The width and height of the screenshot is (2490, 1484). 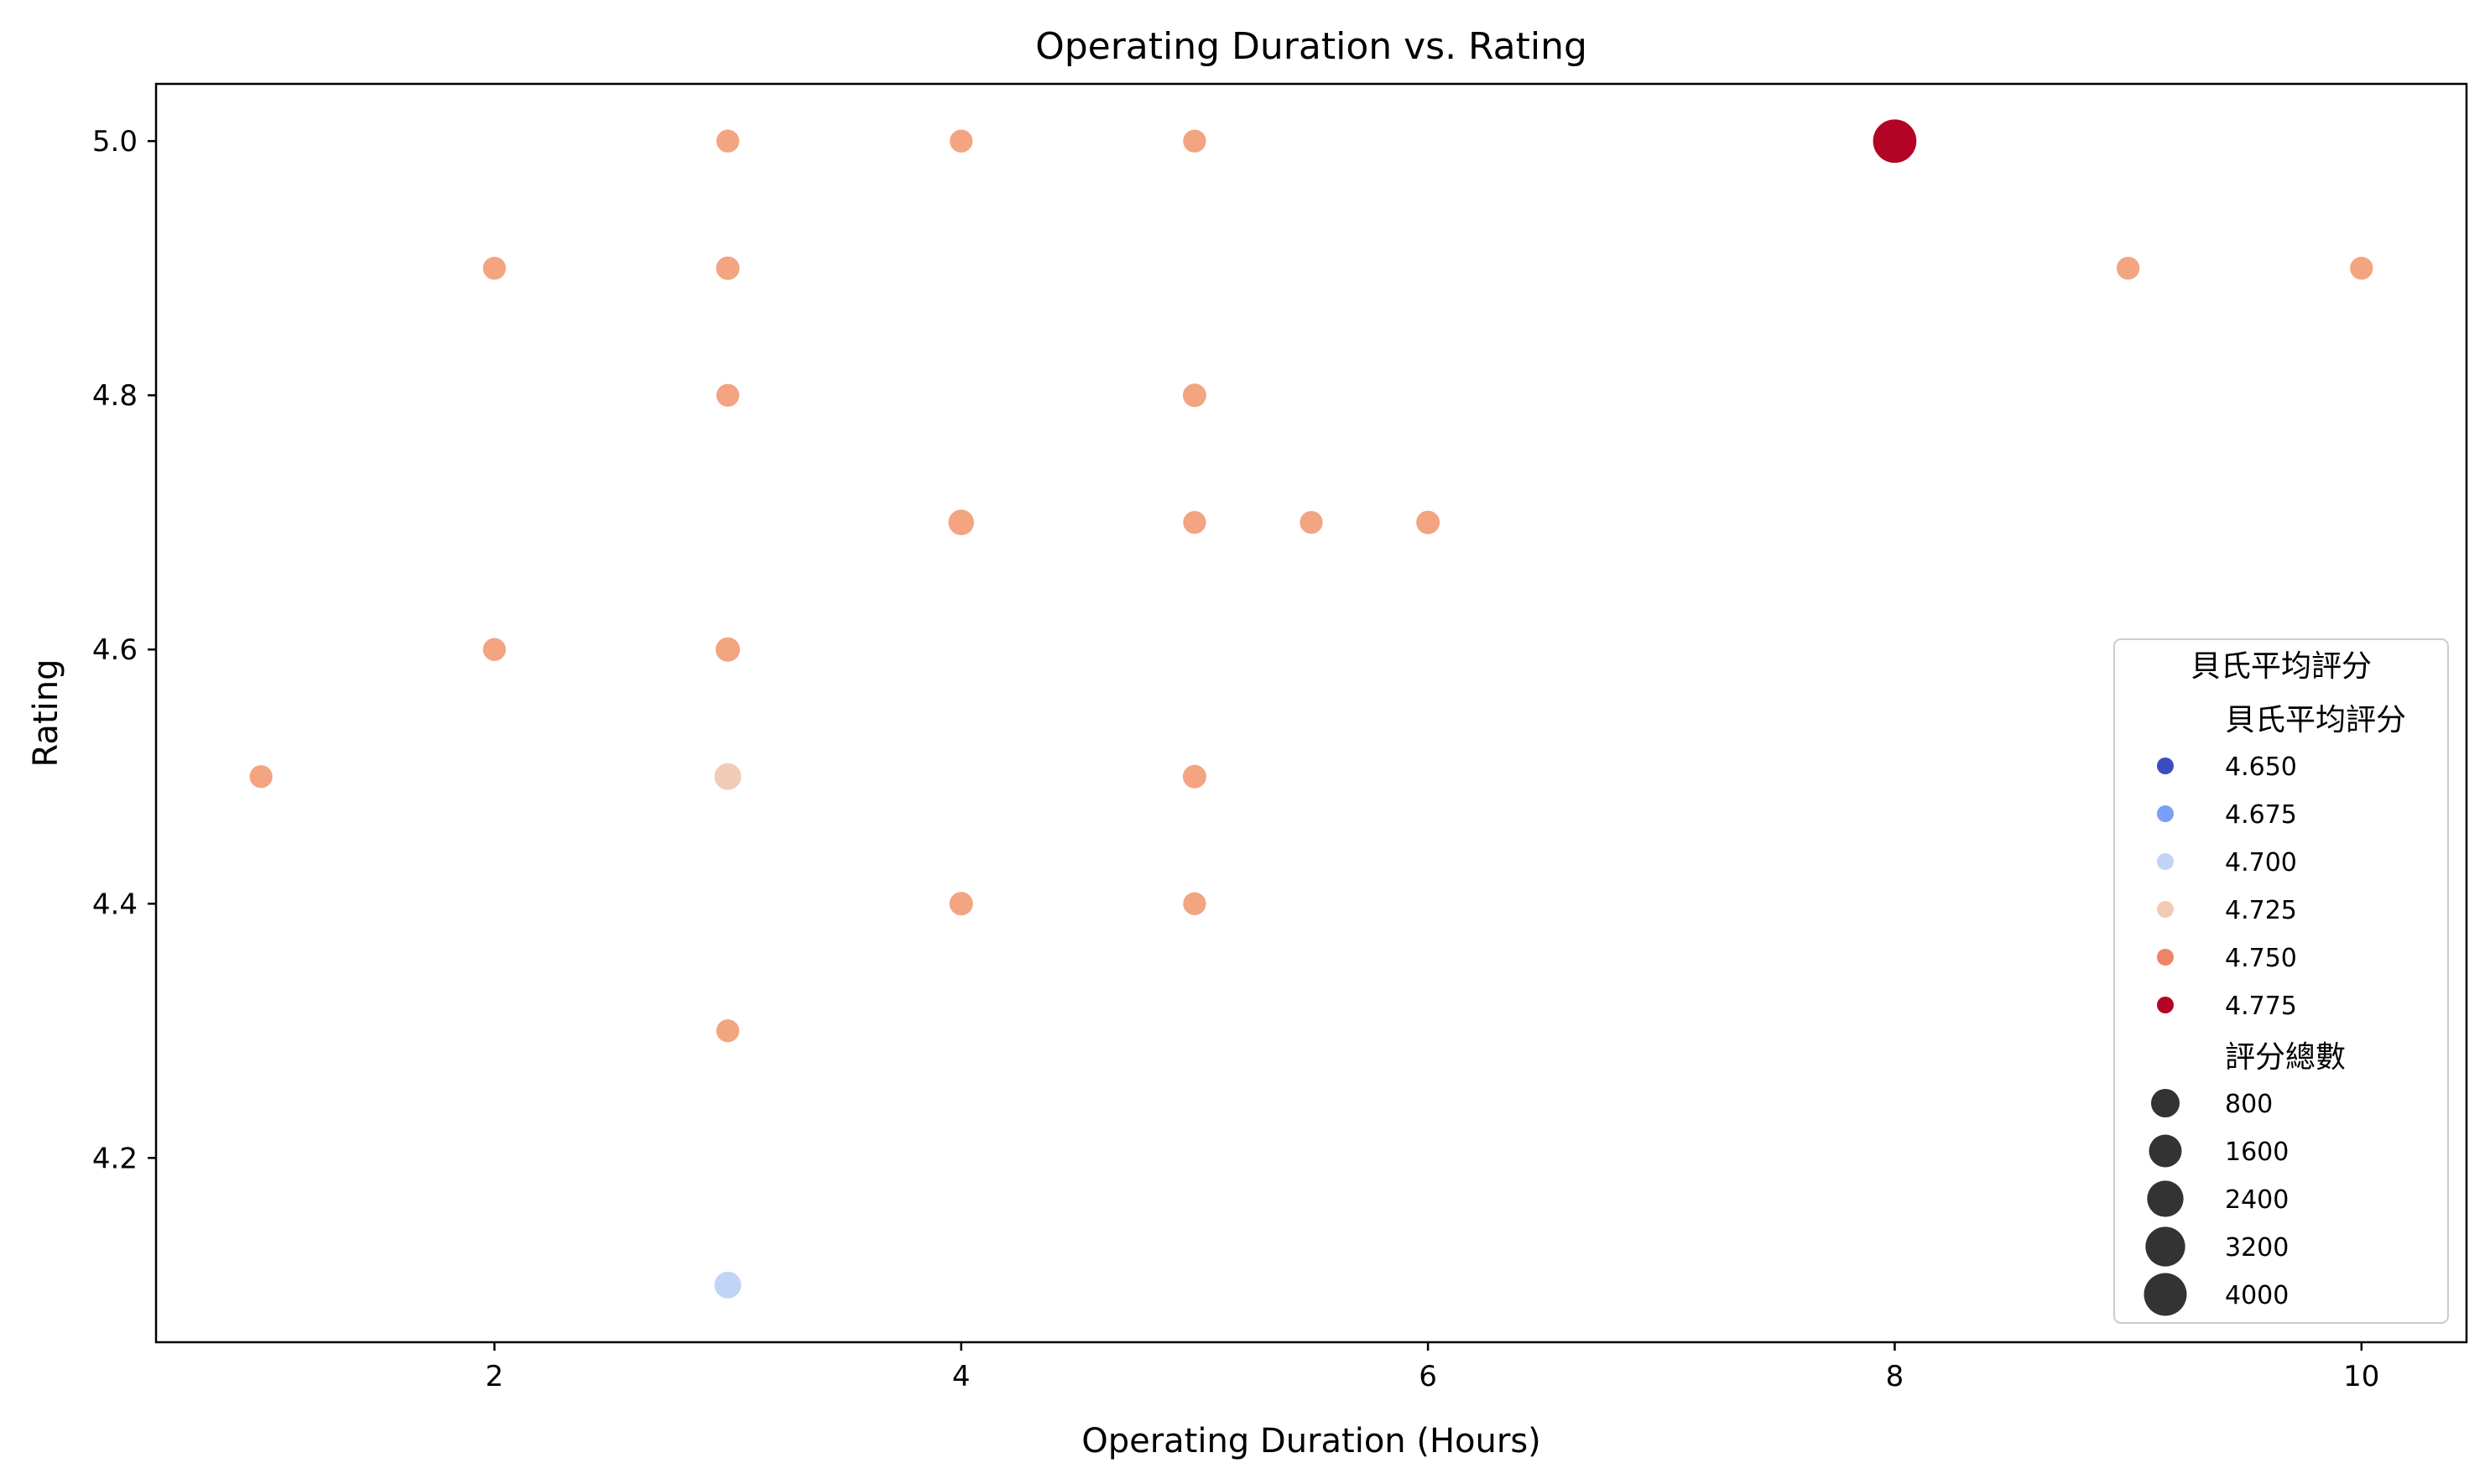 I want to click on legend-title: 貝氏平均評分, so click(x=2281, y=666).